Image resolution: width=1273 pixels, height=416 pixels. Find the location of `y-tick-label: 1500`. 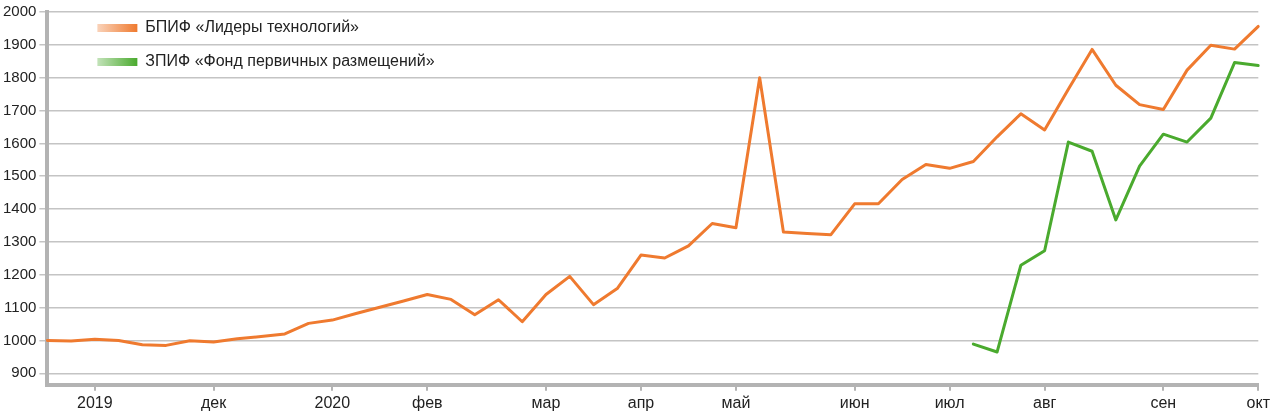

y-tick-label: 1500 is located at coordinates (19, 175).